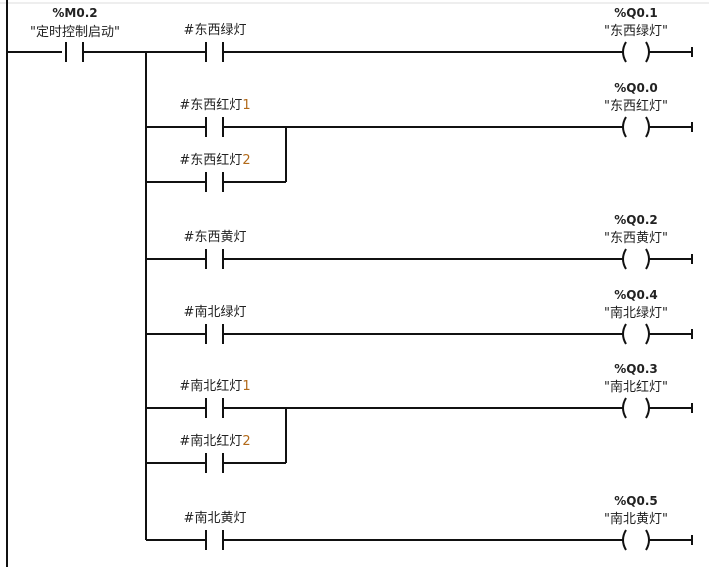  Describe the element at coordinates (636, 387) in the screenshot. I see `coil-name: "南北红灯"` at that location.